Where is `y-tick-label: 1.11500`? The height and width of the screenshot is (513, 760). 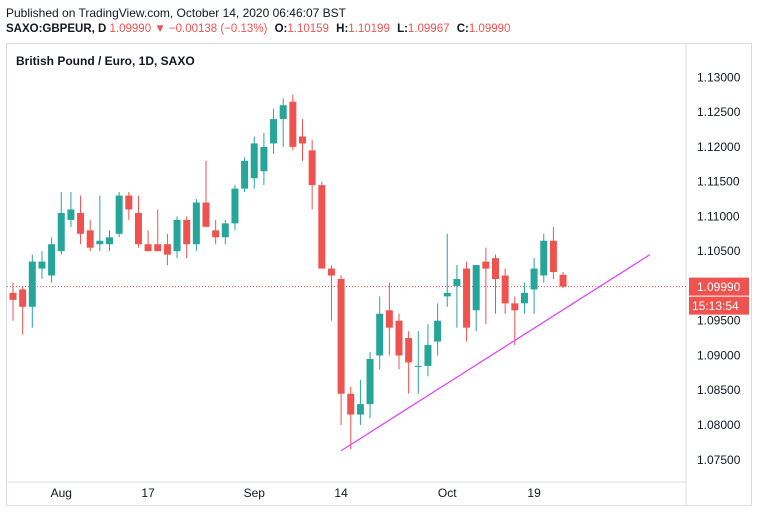
y-tick-label: 1.11500 is located at coordinates (718, 182).